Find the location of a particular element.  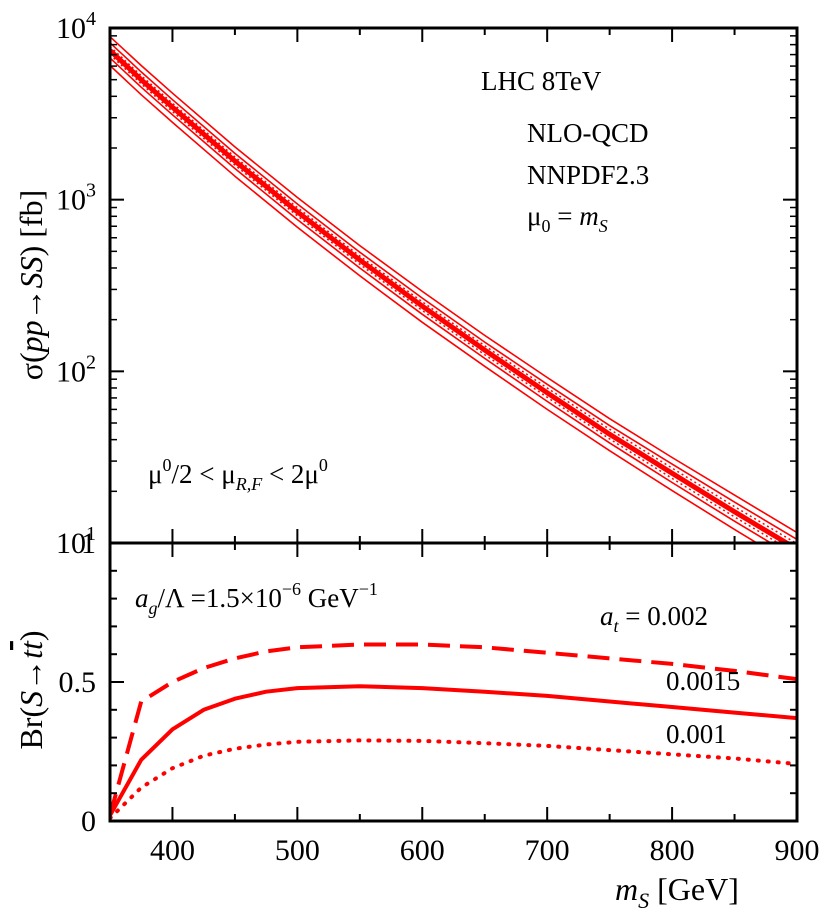

top-y-axis-title: σ(pp→SS) [fb] is located at coordinates (31, 285).